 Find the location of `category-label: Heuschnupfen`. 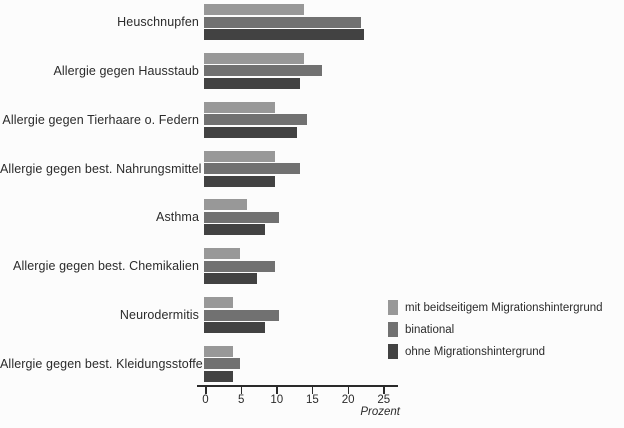

category-label: Heuschnupfen is located at coordinates (158, 22).